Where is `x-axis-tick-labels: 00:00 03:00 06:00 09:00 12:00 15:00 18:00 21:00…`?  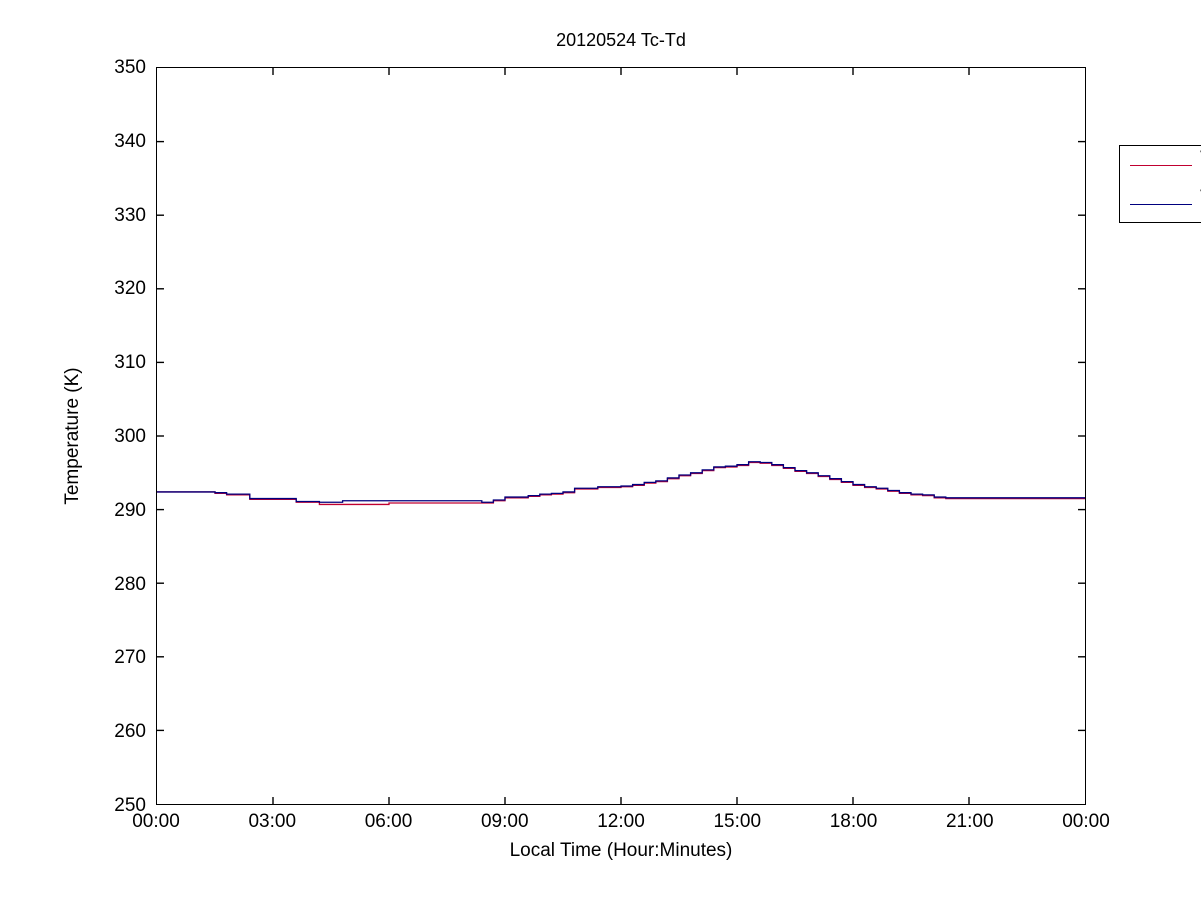 x-axis-tick-labels: 00:00 03:00 06:00 09:00 12:00 15:00 18:00 21:00… is located at coordinates (600, 827).